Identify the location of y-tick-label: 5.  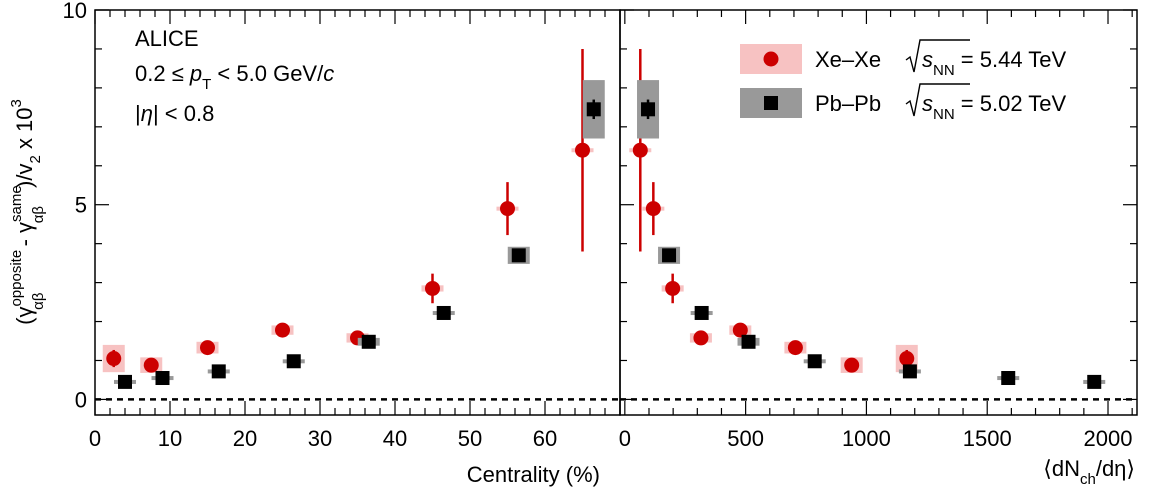
(81, 205).